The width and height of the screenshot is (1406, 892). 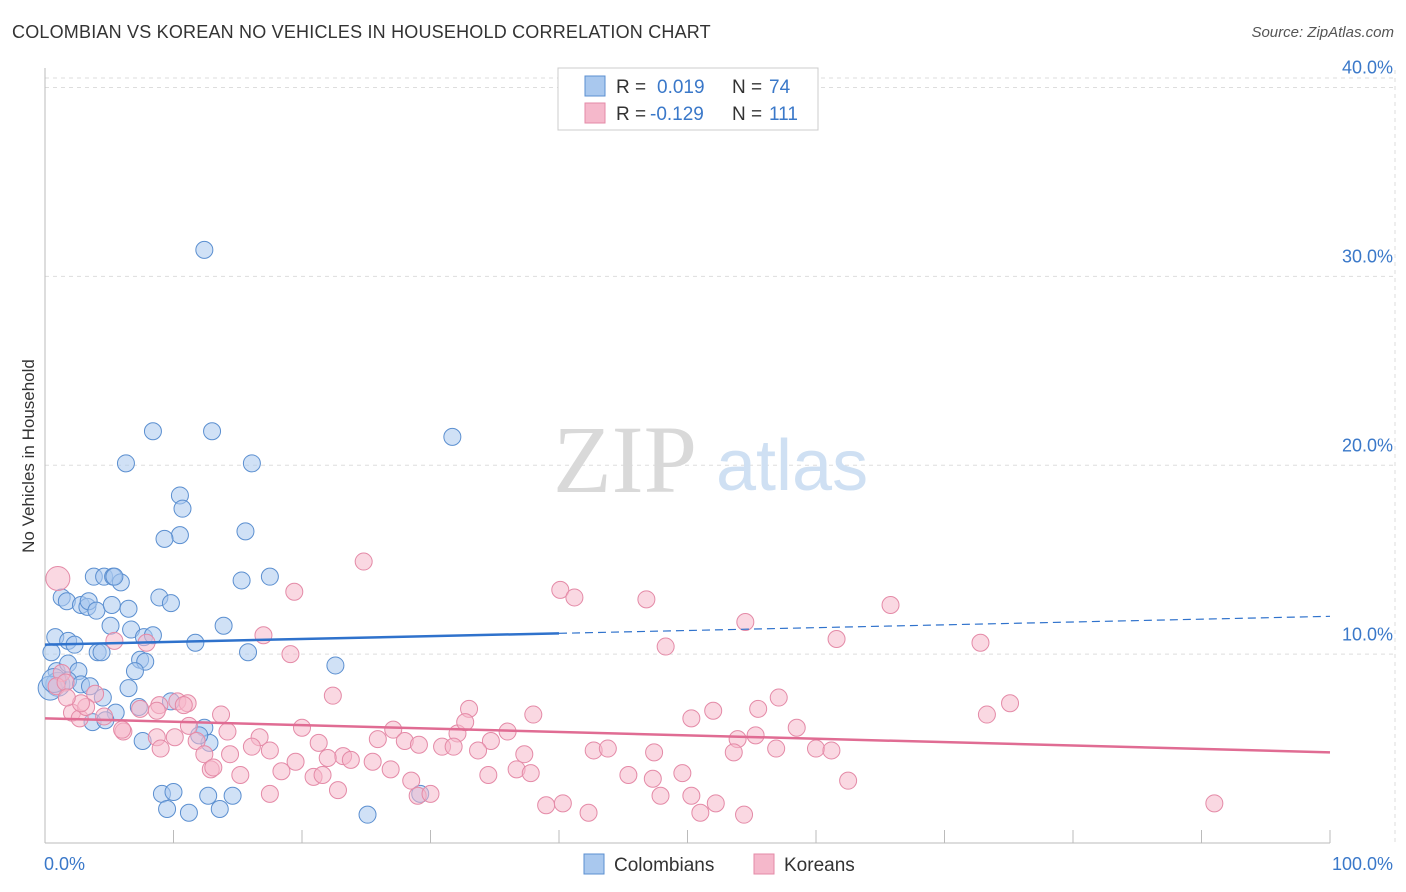 What do you see at coordinates (594, 864) in the screenshot?
I see `bottom-legend-swatch-colombians` at bounding box center [594, 864].